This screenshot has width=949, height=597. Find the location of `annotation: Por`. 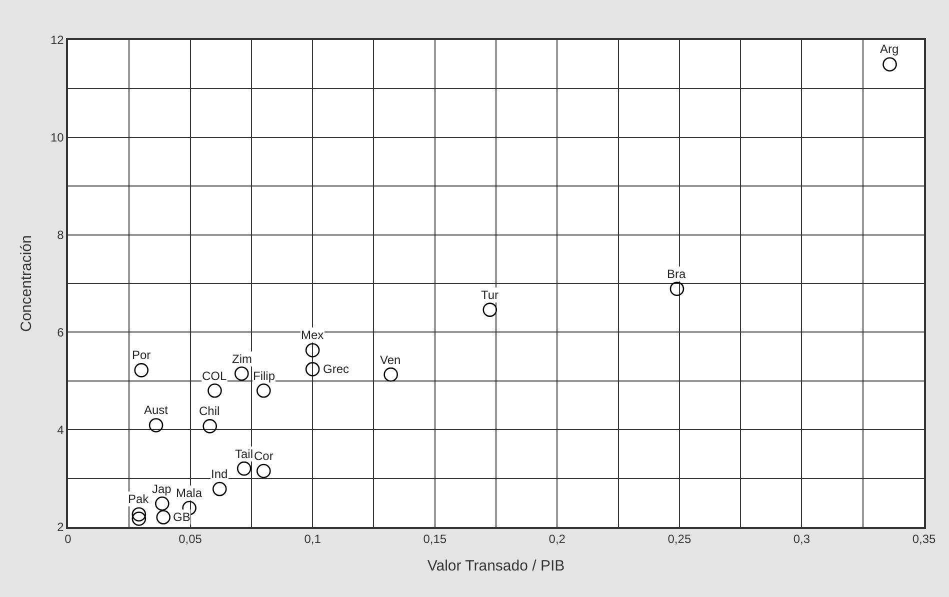

annotation: Por is located at coordinates (141, 355).